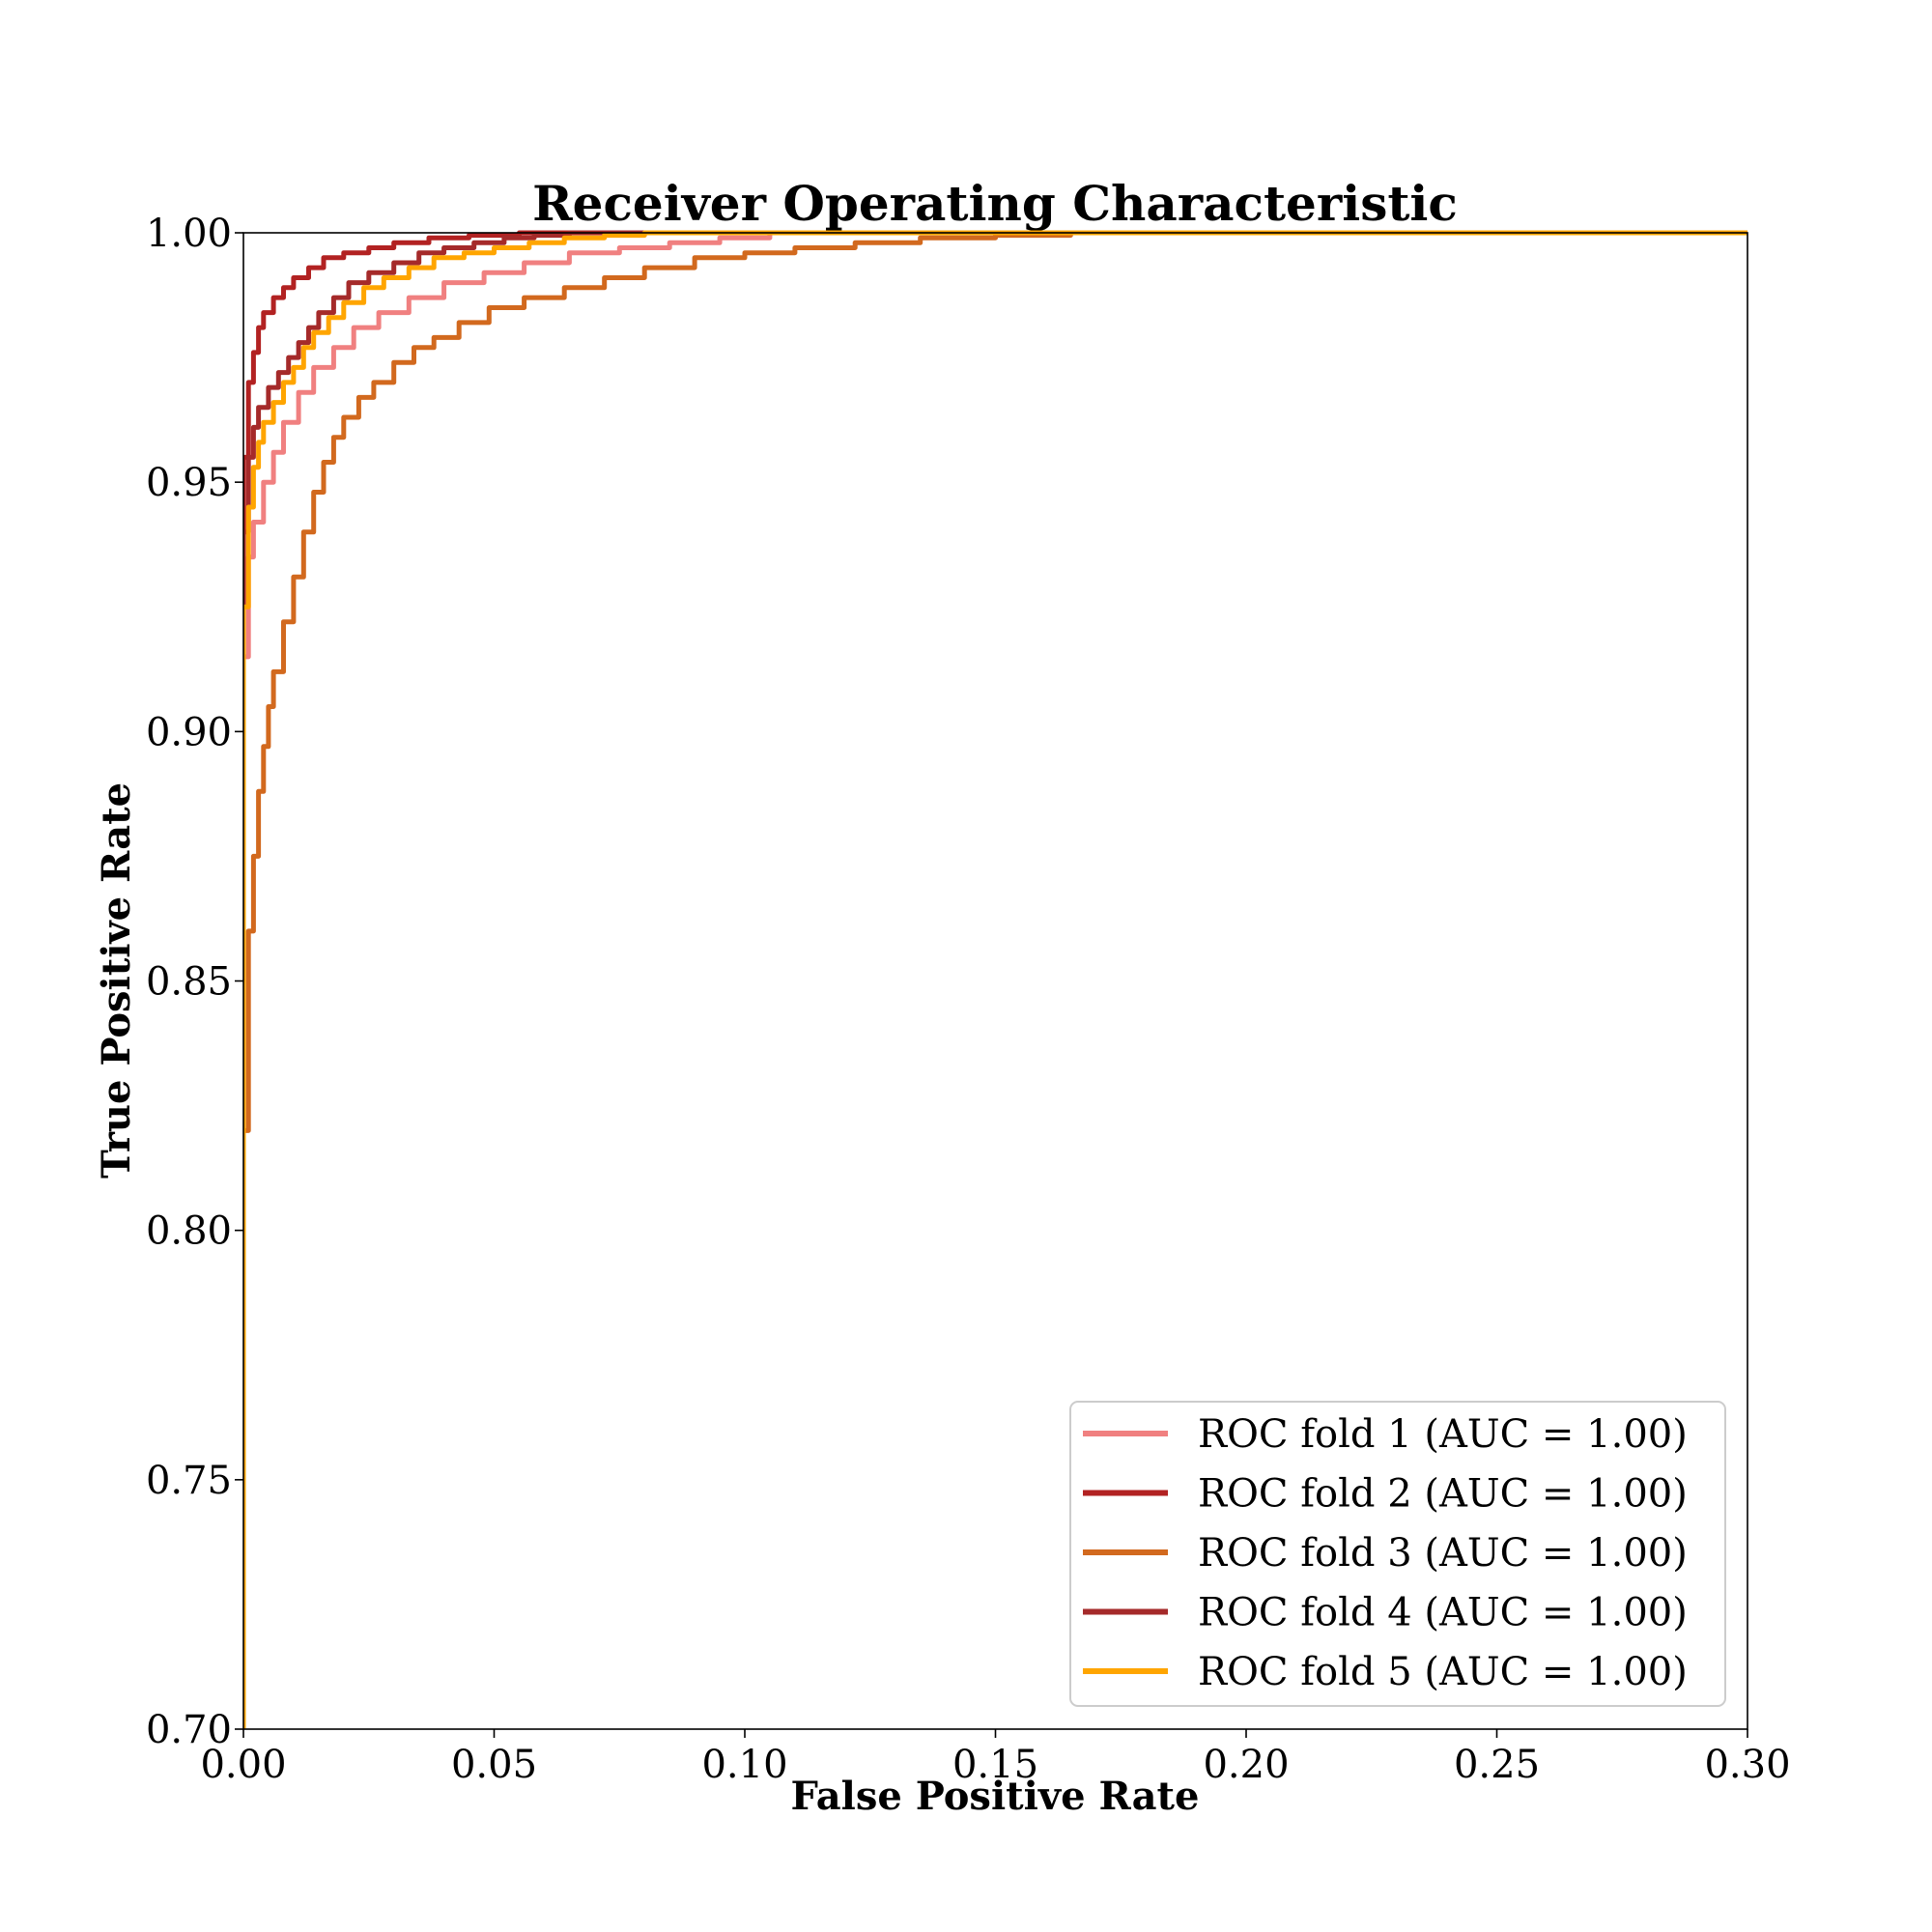 The image size is (1932, 1932). I want to click on legend-label-fold-4: ROC fold 4 (AUC = 1.00), so click(1443, 1613).